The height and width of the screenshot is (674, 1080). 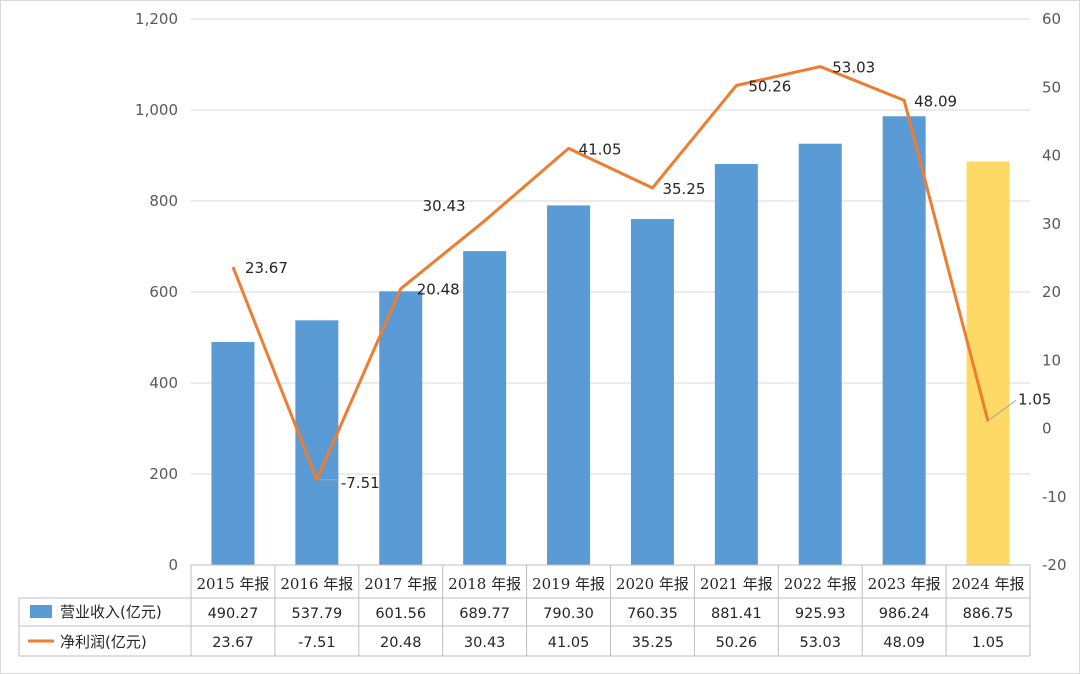 I want to click on line-data-label: -7.51, so click(x=360, y=483).